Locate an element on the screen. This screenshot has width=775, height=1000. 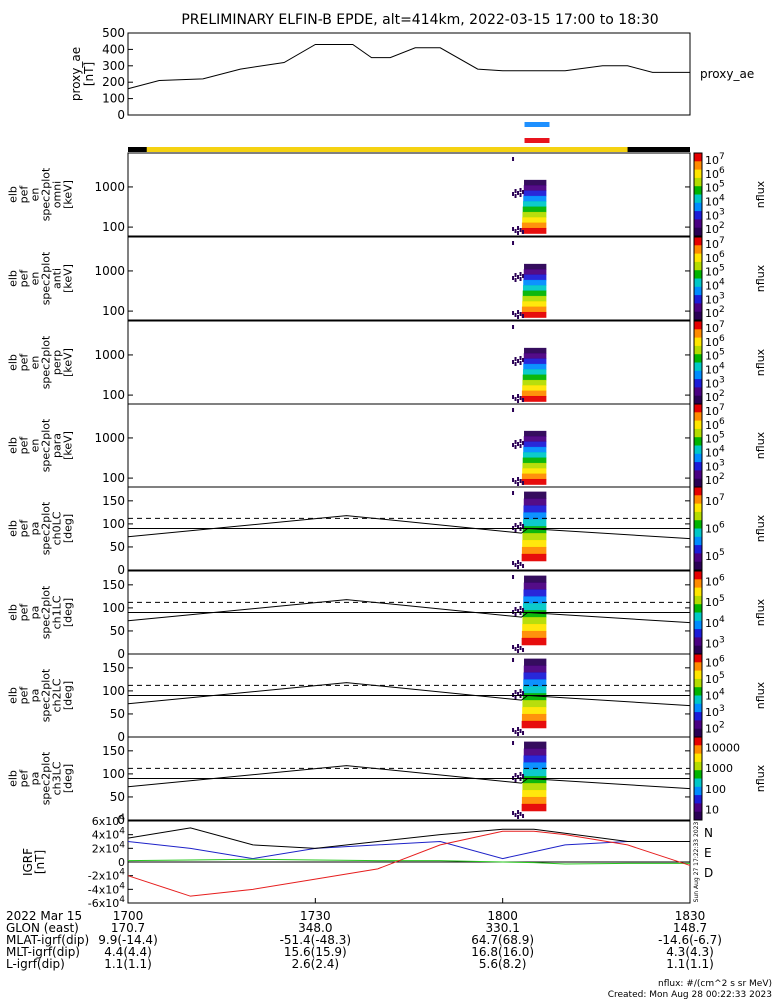
footer-created: Created: Mon Aug 28 00:22:33 2023 is located at coordinates (690, 995).